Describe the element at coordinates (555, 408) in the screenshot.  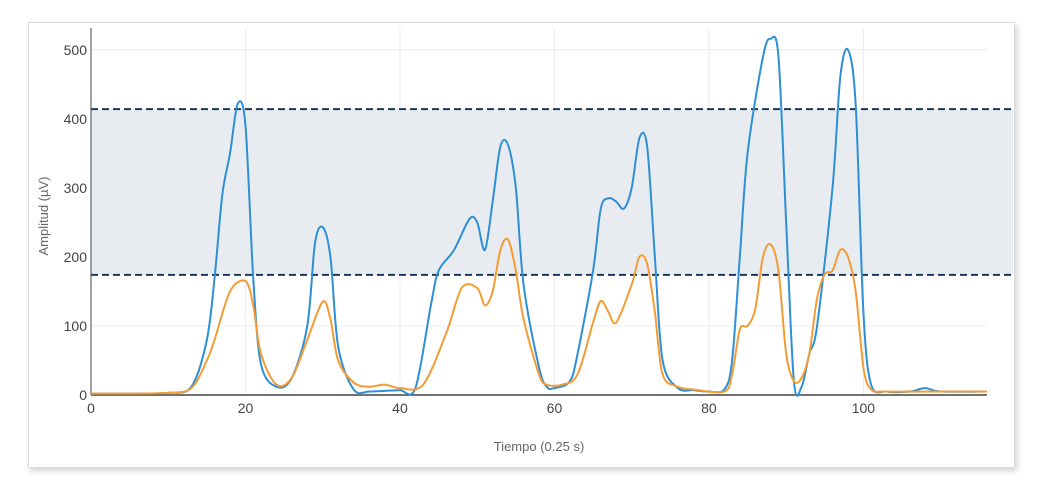
I see `x-tick-label-3: 60` at that location.